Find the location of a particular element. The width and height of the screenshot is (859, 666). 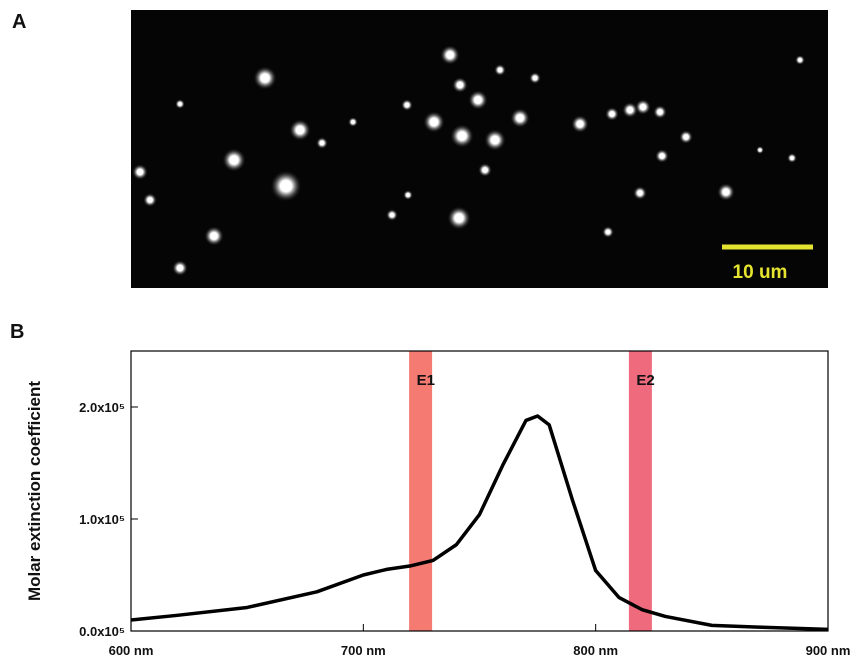

x-tick-label: 600 nm is located at coordinates (131, 650).